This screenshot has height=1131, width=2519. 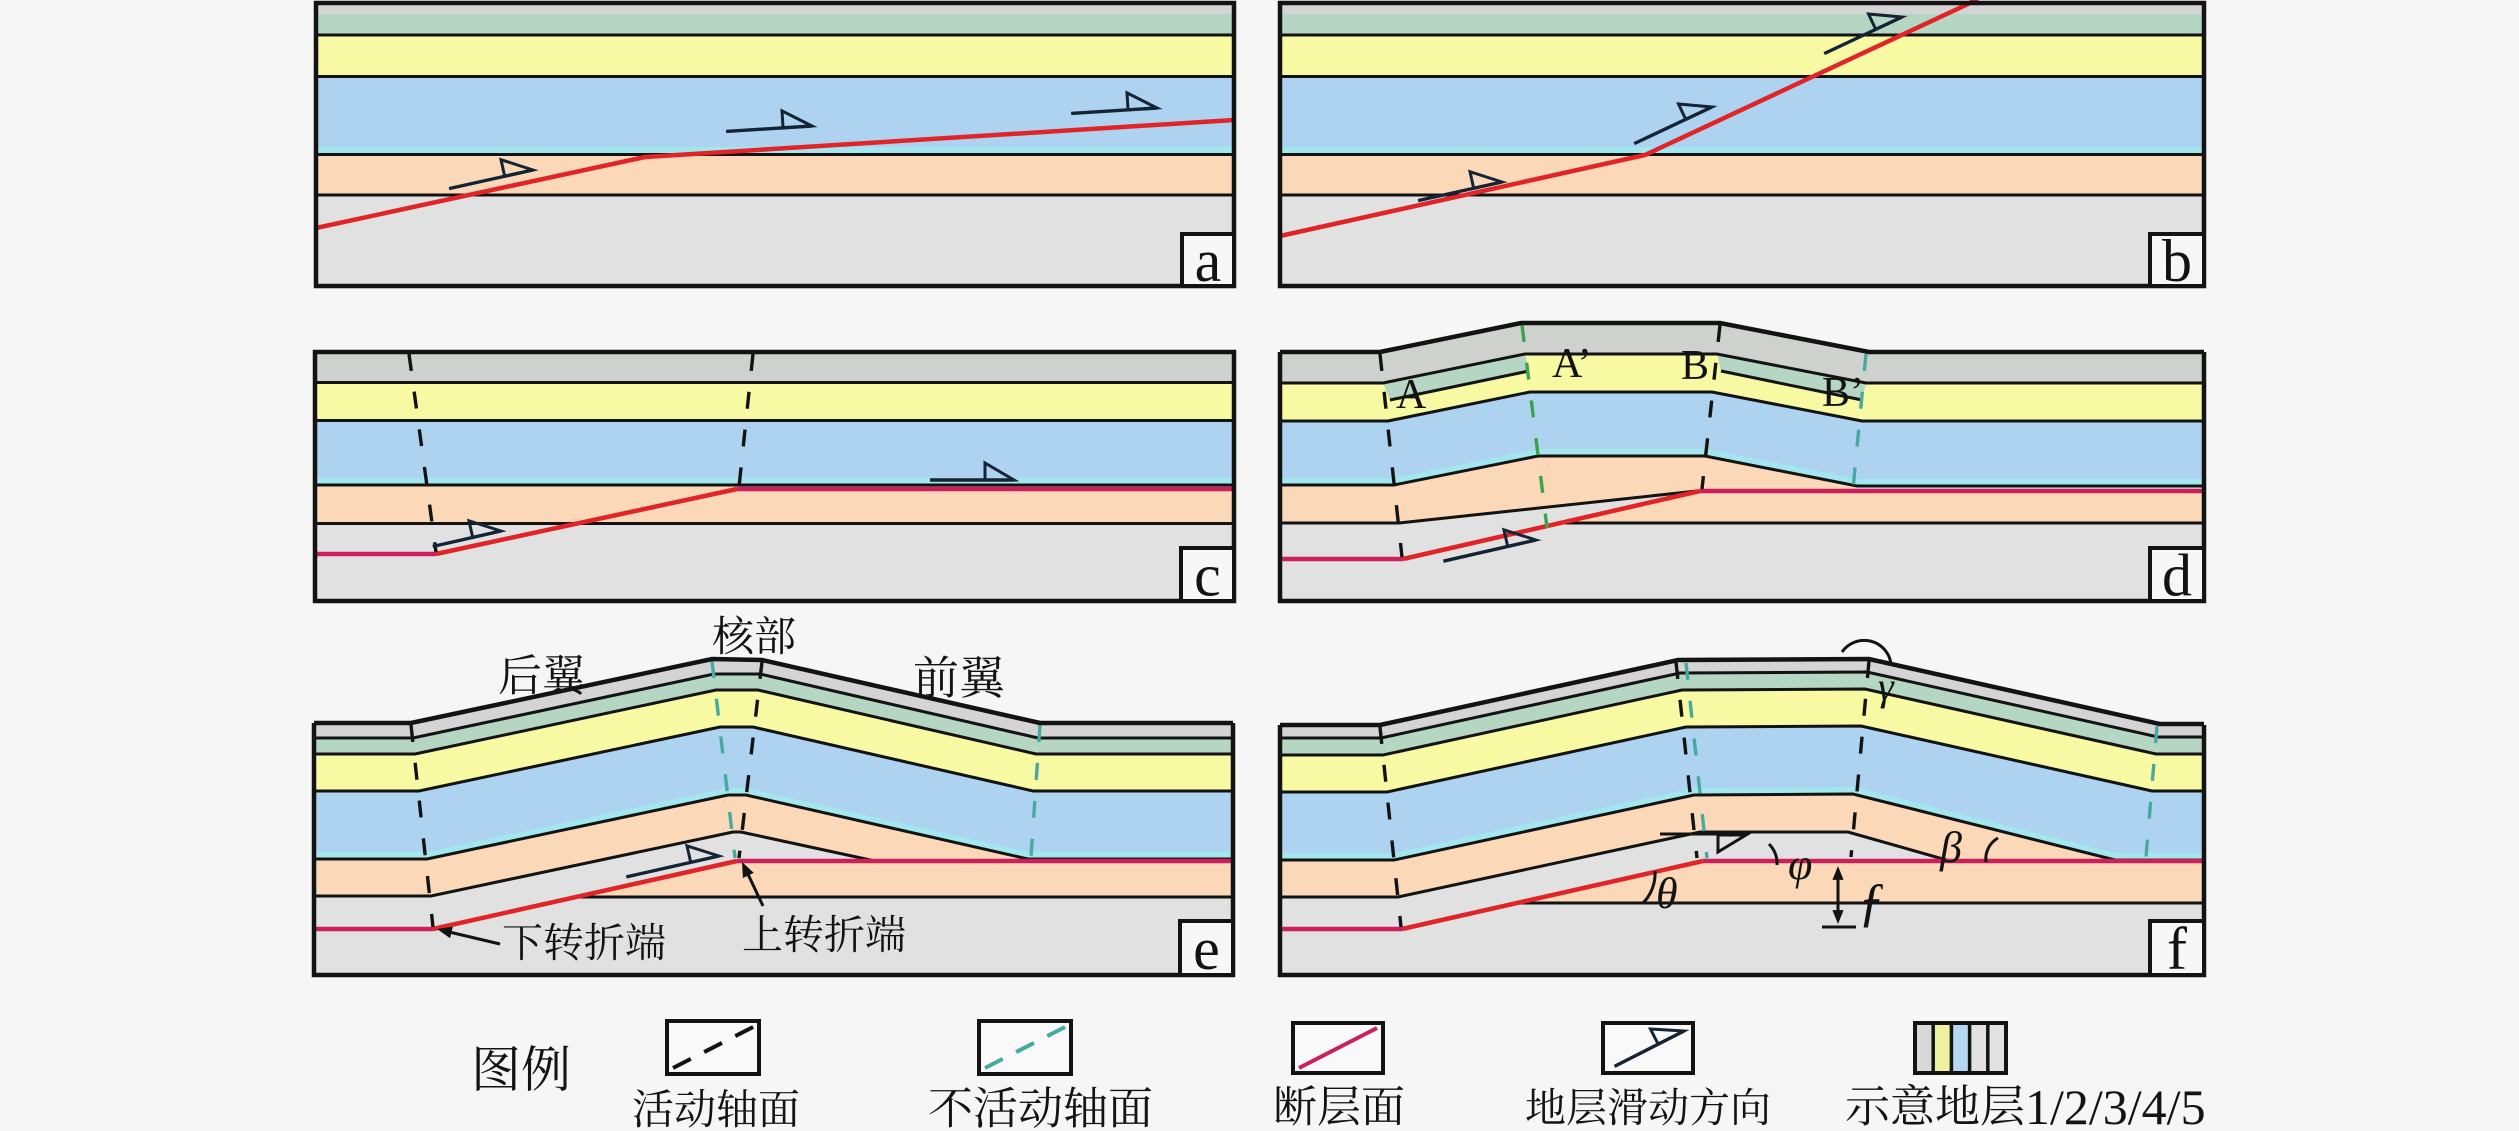 What do you see at coordinates (1411, 395) in the screenshot?
I see `svg-text: A` at bounding box center [1411, 395].